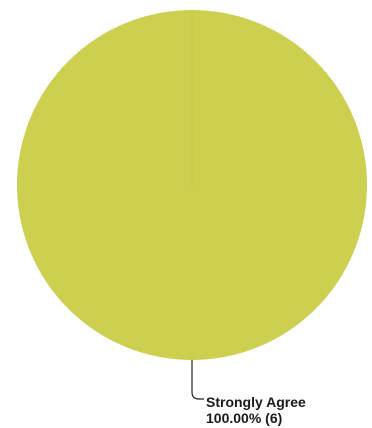 The height and width of the screenshot is (428, 372). What do you see at coordinates (197, 380) in the screenshot?
I see `label-leader-line` at bounding box center [197, 380].